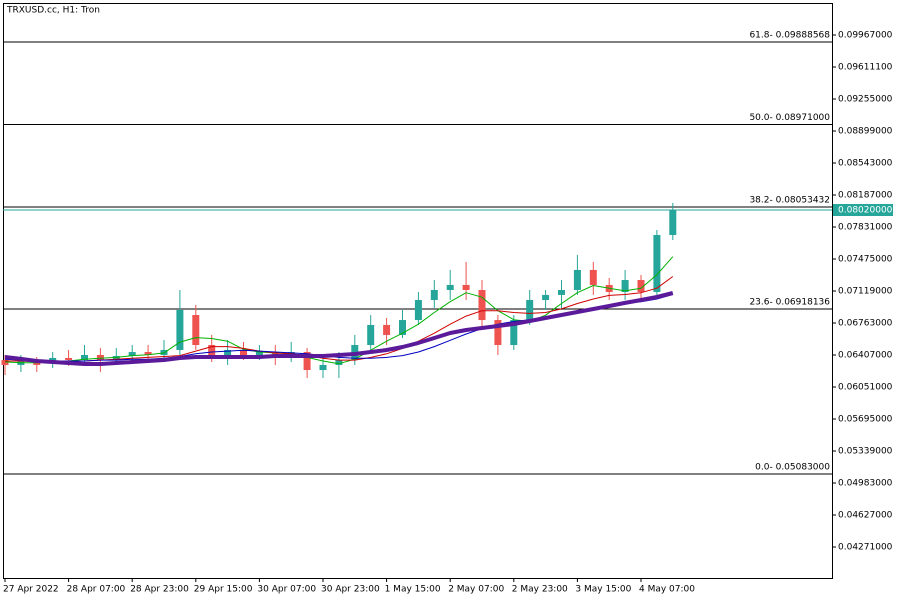  I want to click on y-tick-label: 0.08899000, so click(865, 131).